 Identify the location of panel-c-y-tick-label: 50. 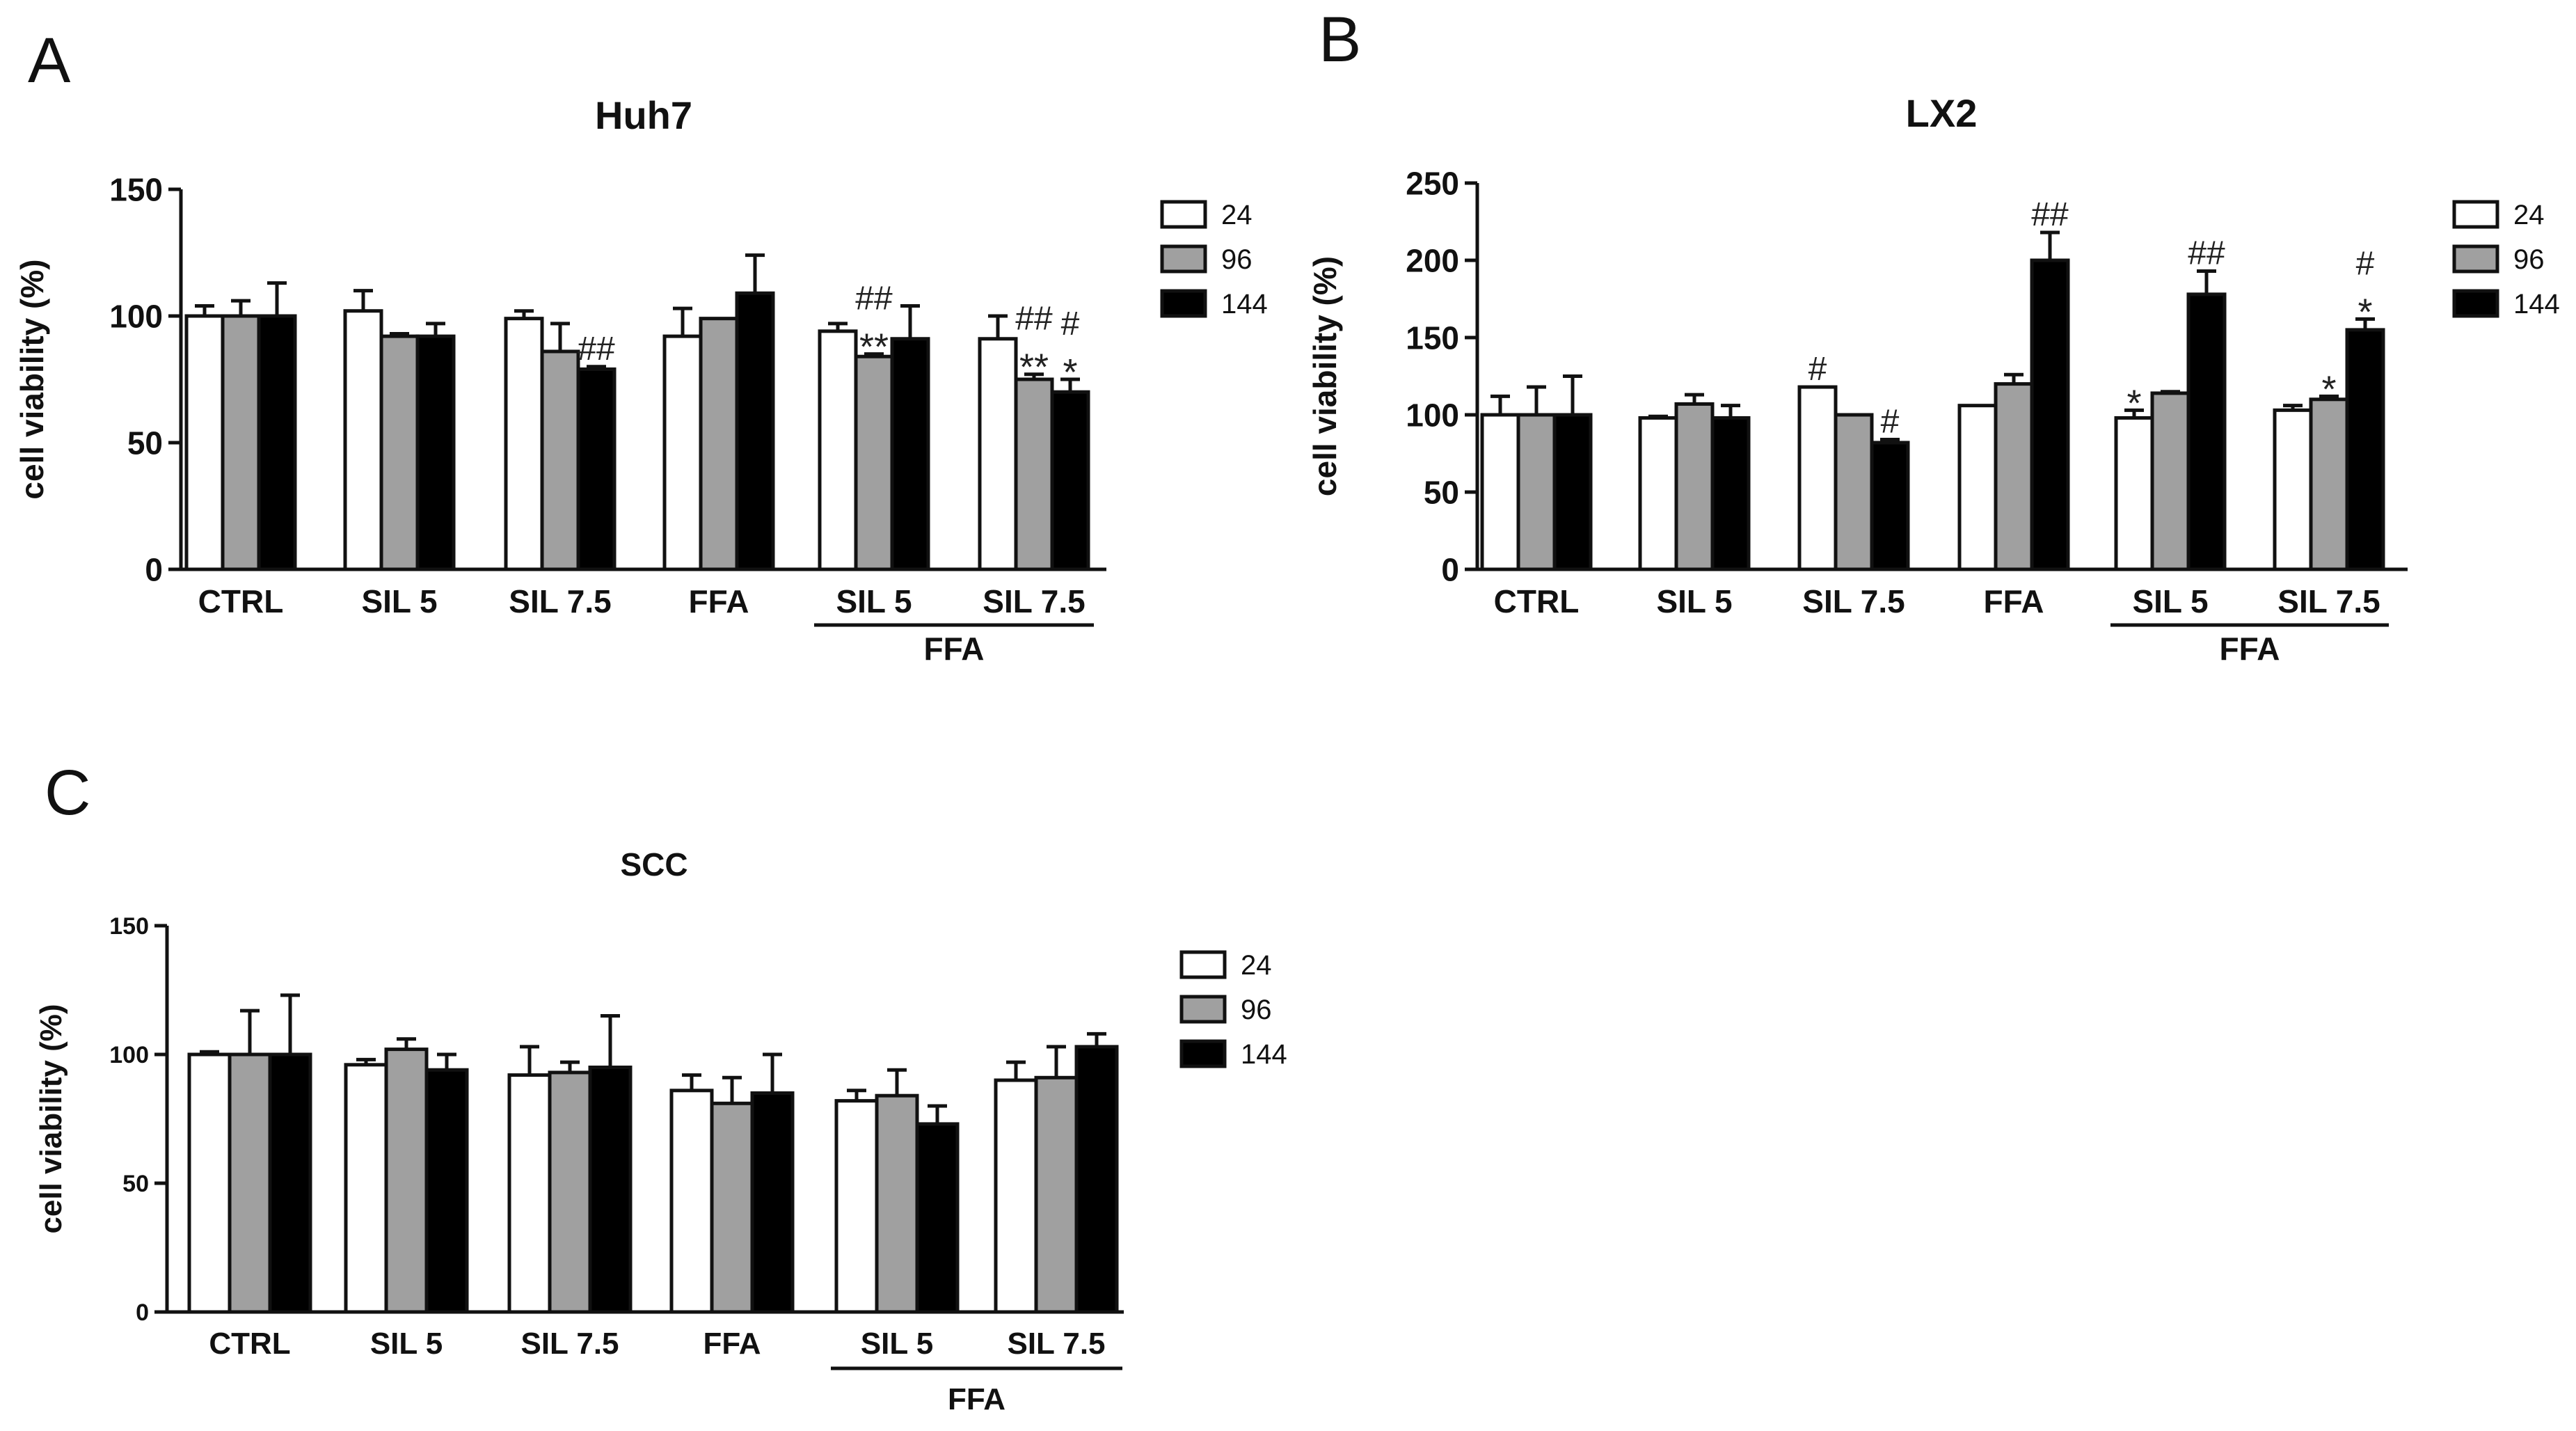
(135, 1184).